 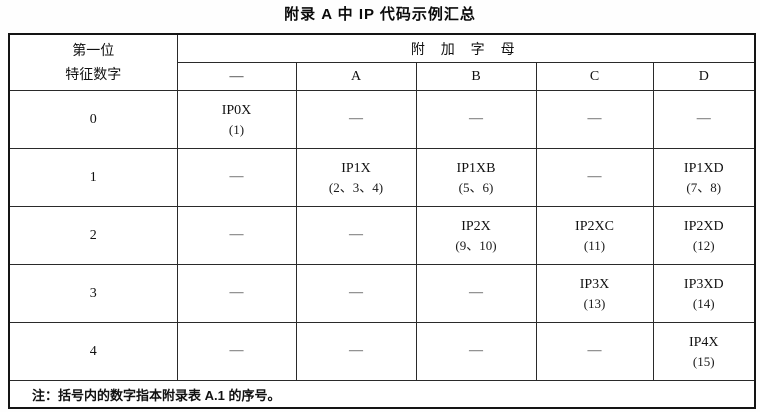 I want to click on header-first-digit-line1: 第一位, so click(x=93, y=49).